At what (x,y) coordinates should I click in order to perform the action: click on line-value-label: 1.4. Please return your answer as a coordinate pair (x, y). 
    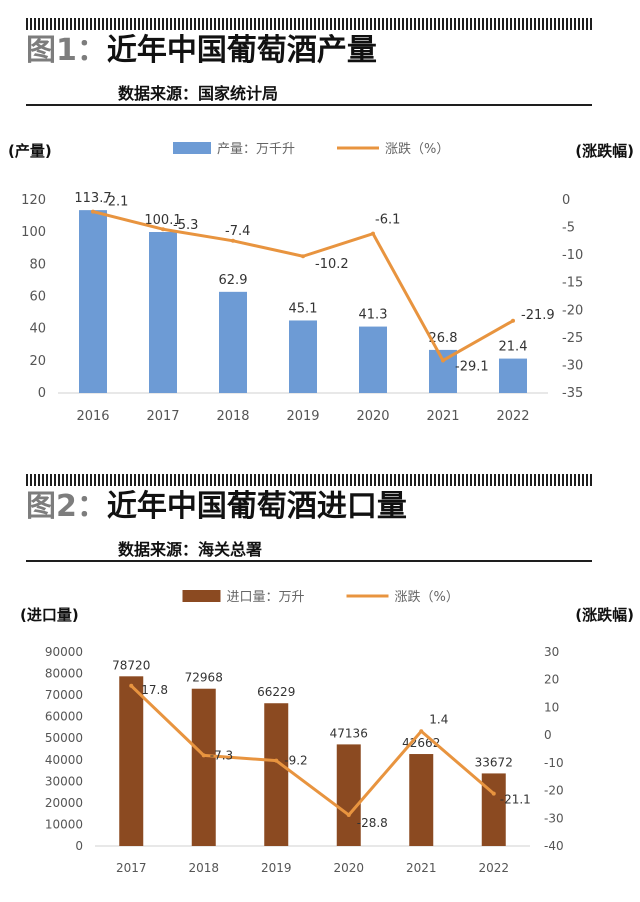
    Looking at the image, I should click on (438, 719).